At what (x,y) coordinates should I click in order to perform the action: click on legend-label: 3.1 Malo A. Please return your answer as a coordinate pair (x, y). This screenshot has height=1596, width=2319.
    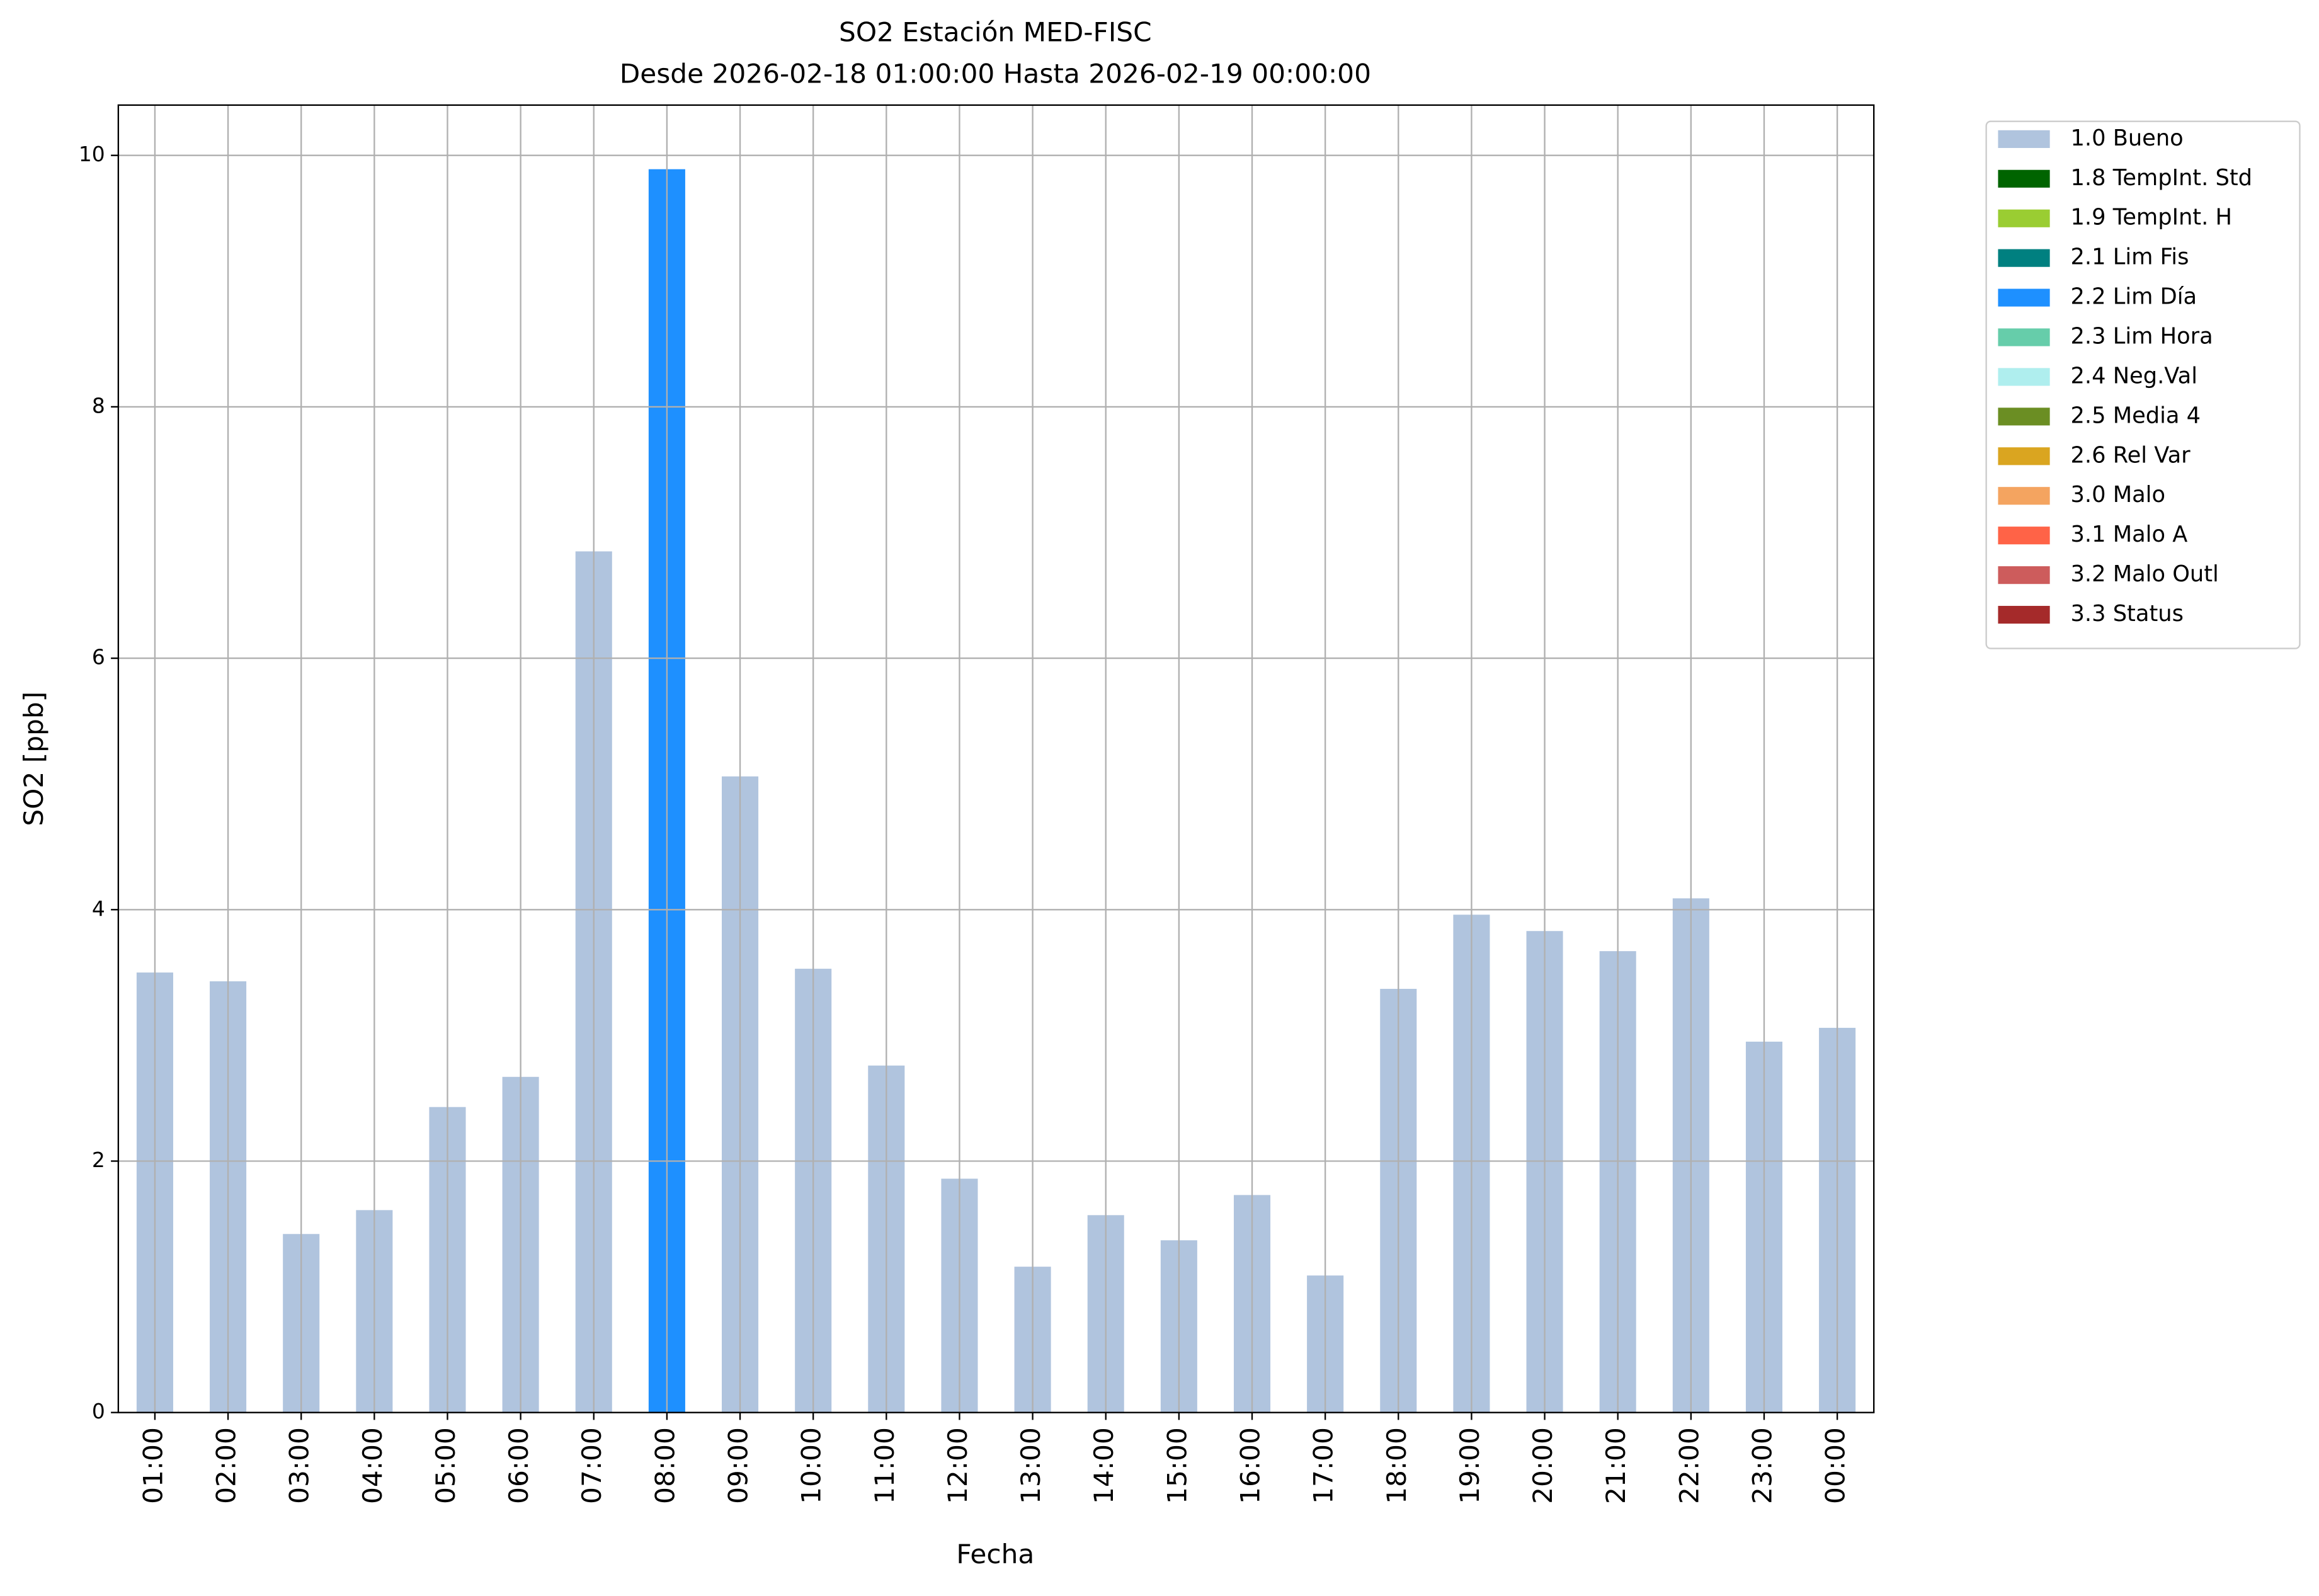
    Looking at the image, I should click on (2129, 534).